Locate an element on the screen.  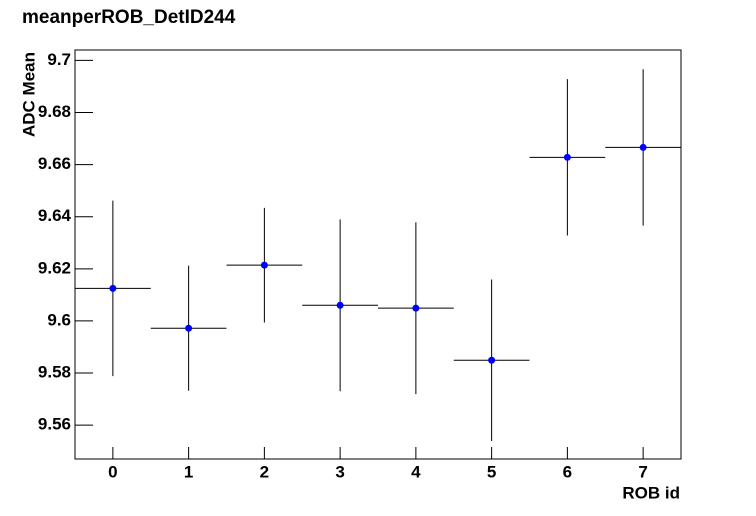
x-tick-label: 6 is located at coordinates (567, 471).